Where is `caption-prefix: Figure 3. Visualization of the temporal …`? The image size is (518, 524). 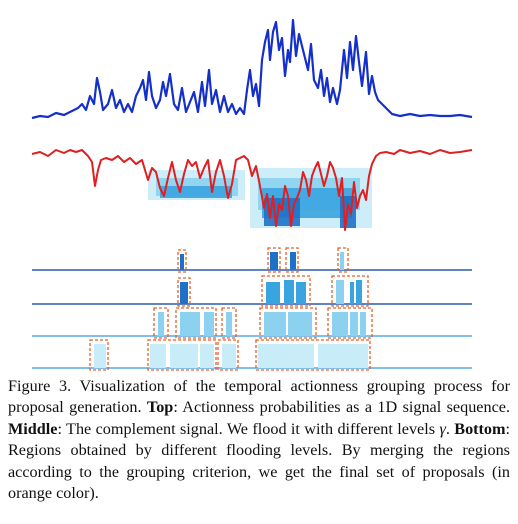
caption-prefix: Figure 3. Visualization of the temporal … is located at coordinates (259, 397).